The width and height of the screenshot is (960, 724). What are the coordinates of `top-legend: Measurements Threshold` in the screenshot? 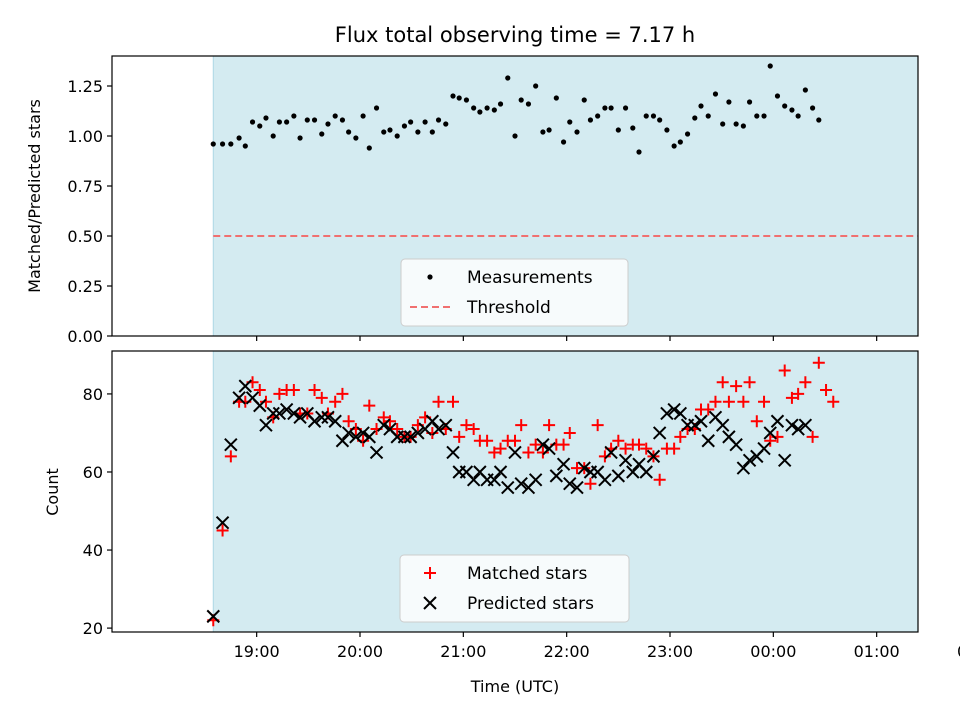 It's located at (514, 292).